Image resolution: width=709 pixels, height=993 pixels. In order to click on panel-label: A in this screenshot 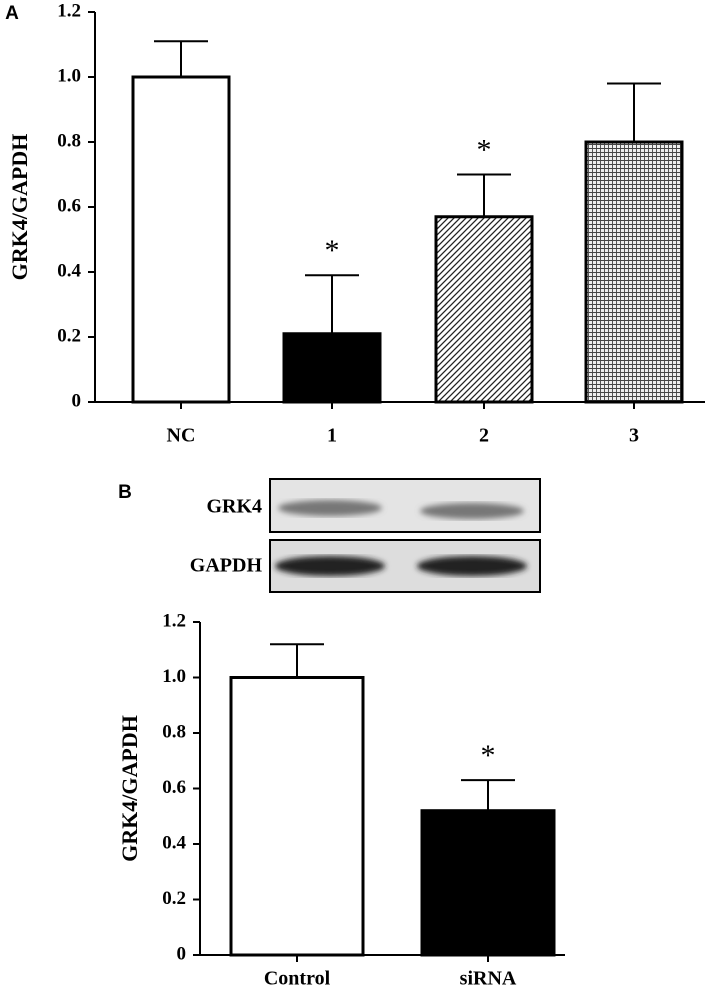, I will do `click(12, 13)`.